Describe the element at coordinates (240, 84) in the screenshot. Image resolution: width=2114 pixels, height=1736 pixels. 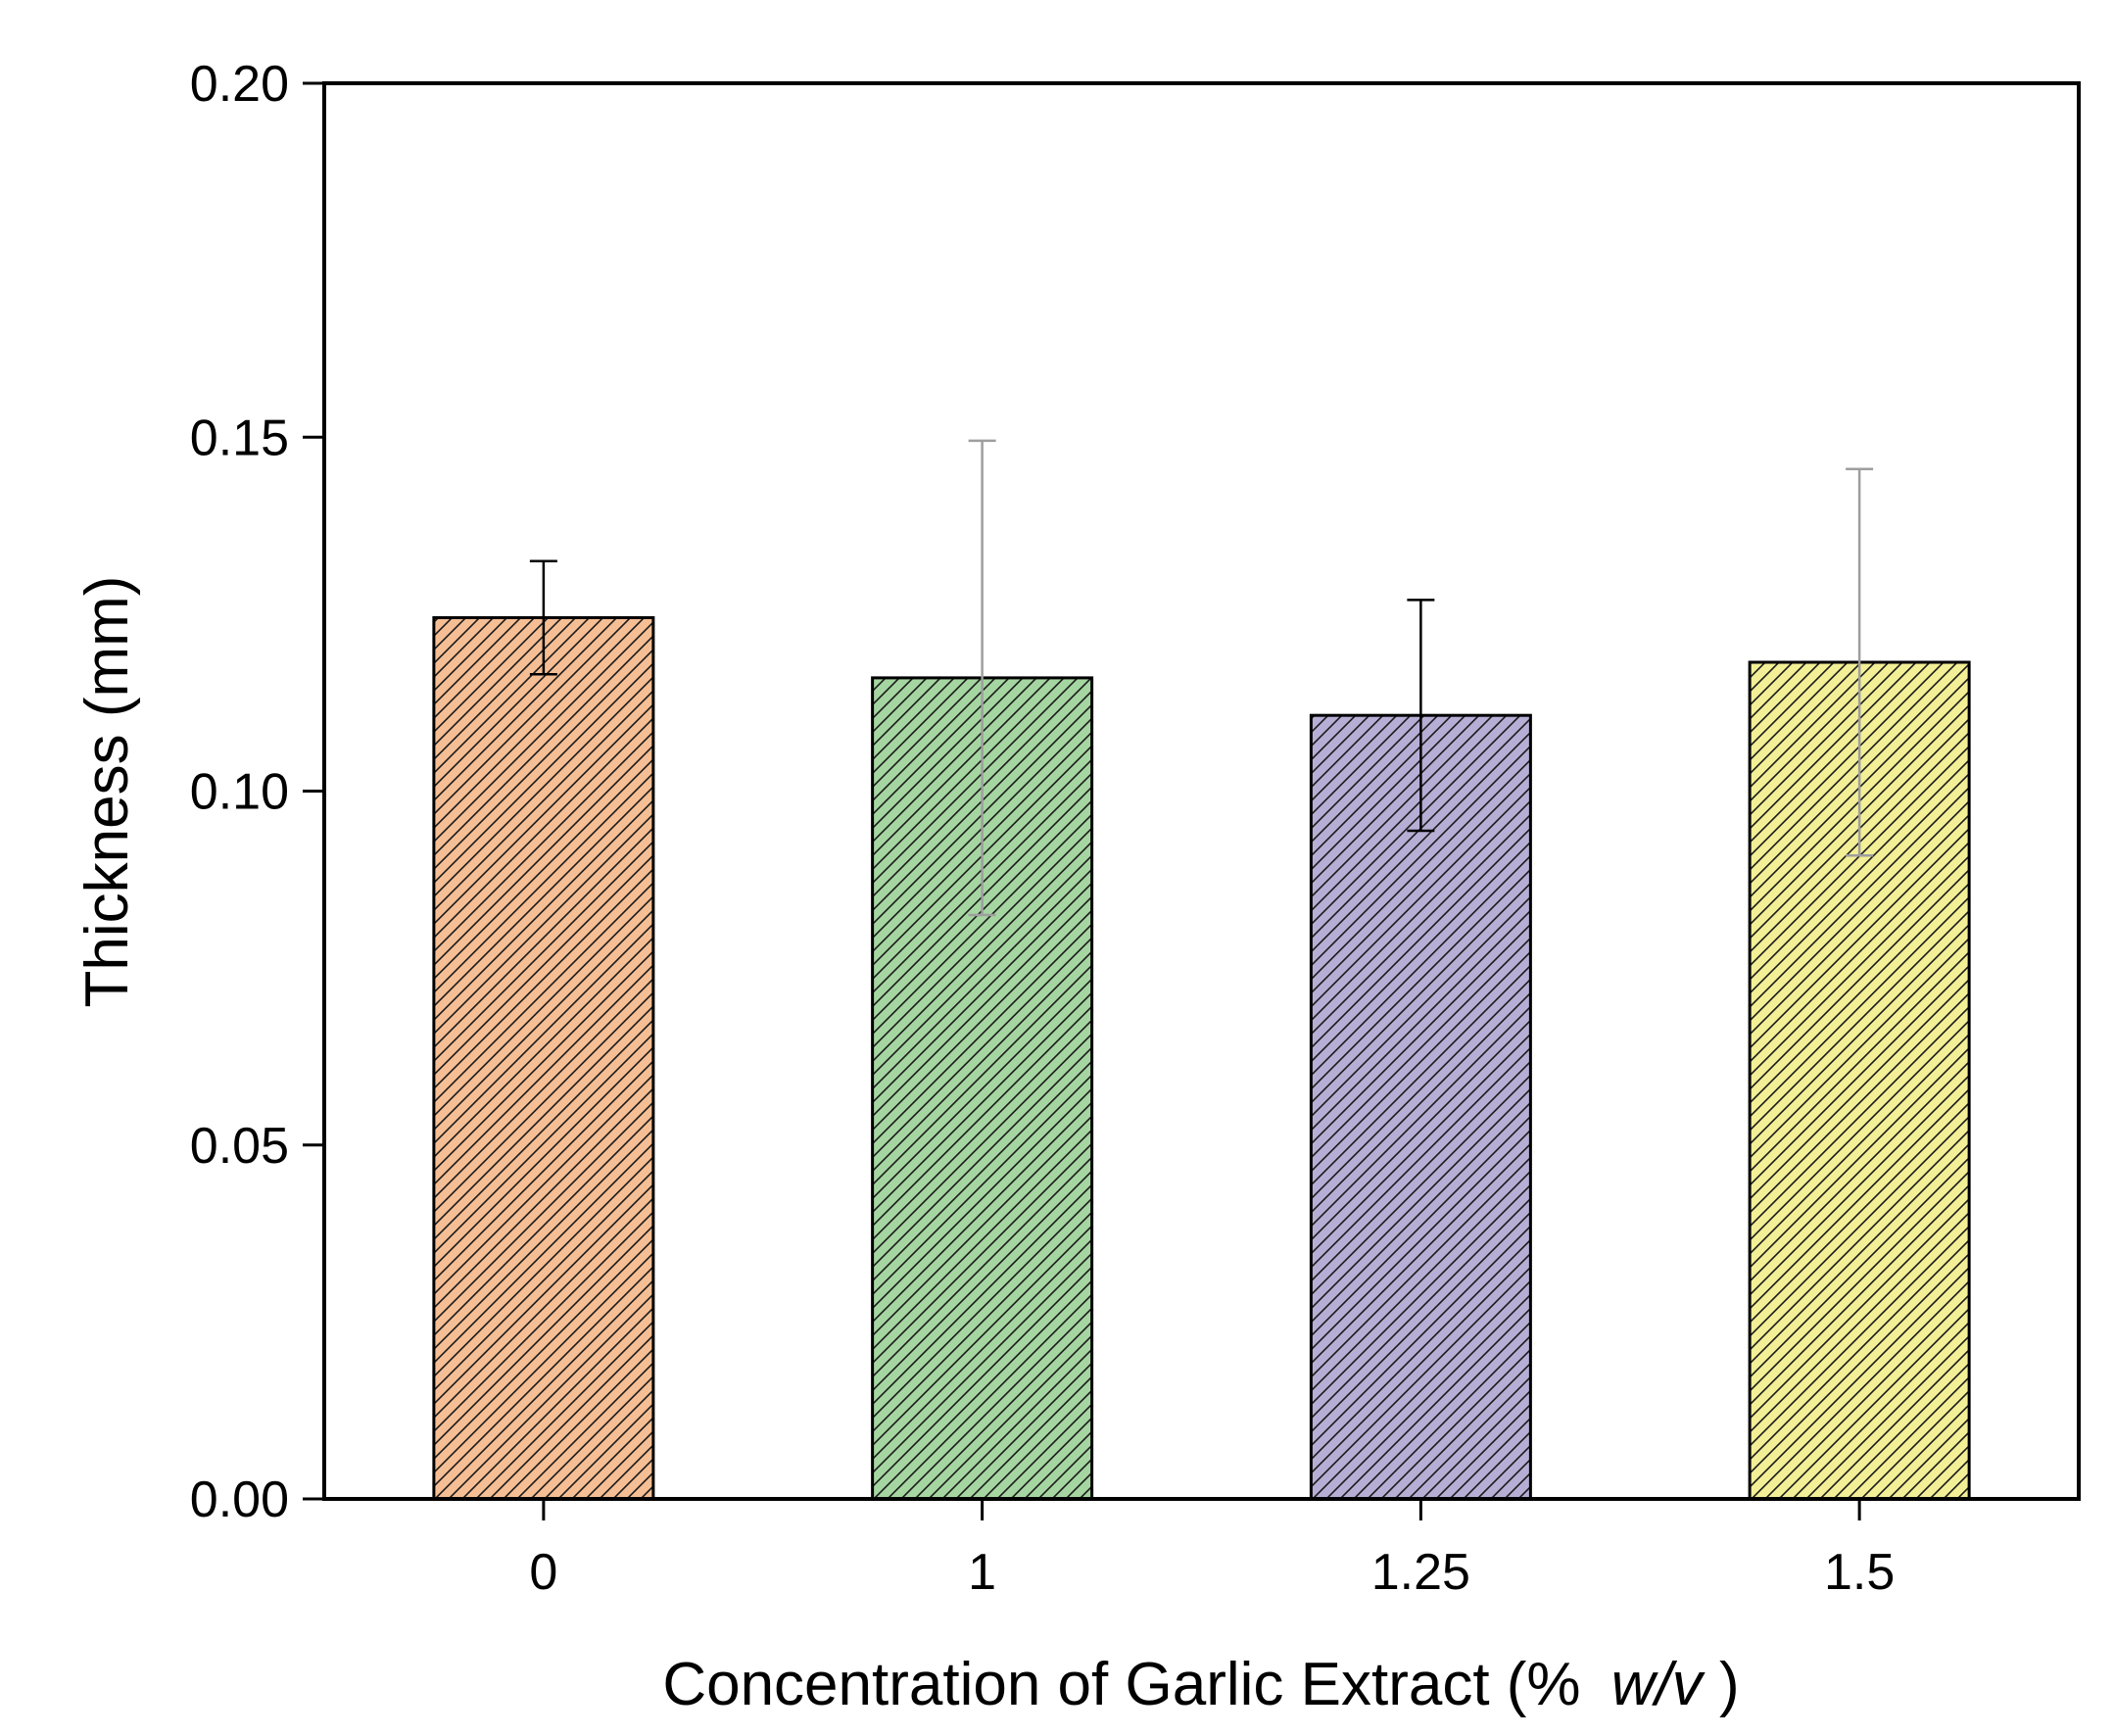
I see `y-tick-label: 0.20` at that location.